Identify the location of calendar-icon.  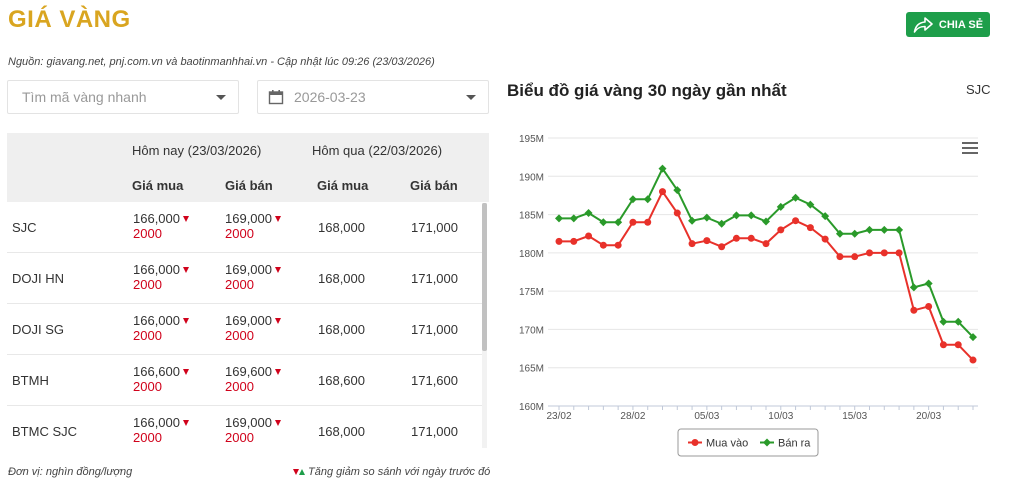
(276, 97).